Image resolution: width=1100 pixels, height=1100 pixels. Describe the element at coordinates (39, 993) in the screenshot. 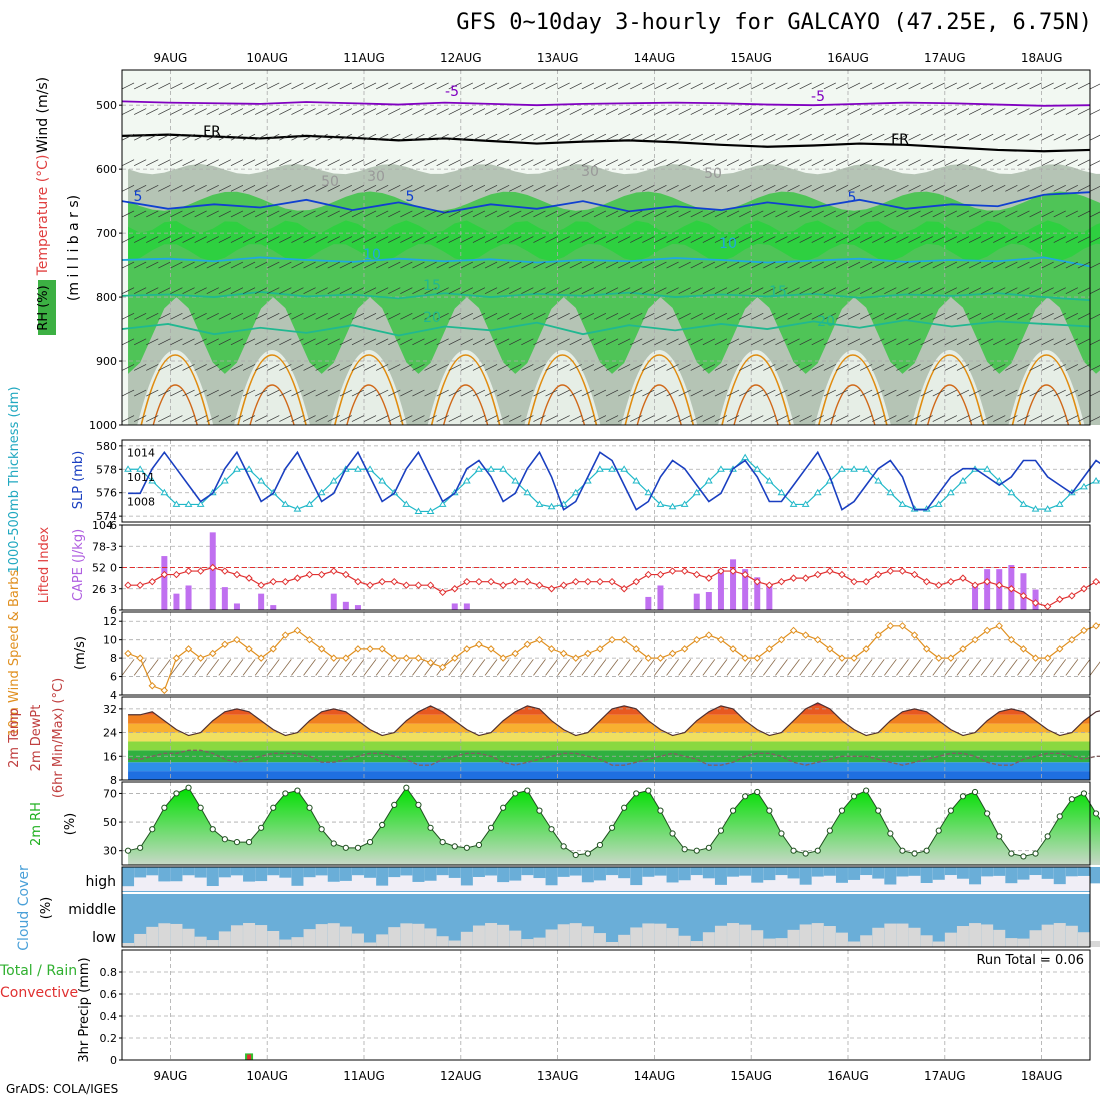

I see `precip-convective-side-label: Convective` at that location.